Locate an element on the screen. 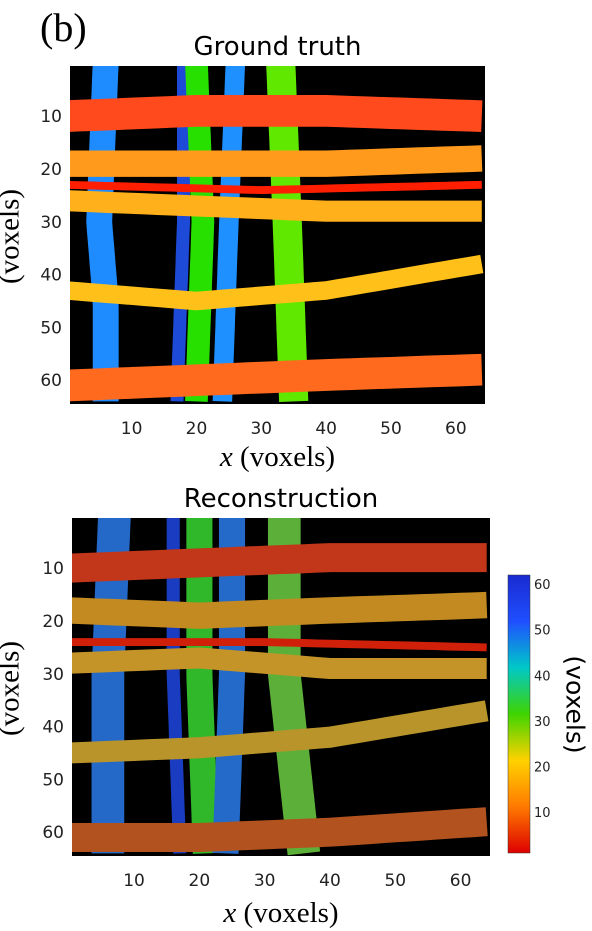 The height and width of the screenshot is (931, 592). chart-title-ground-truth: Ground truth is located at coordinates (277, 47).